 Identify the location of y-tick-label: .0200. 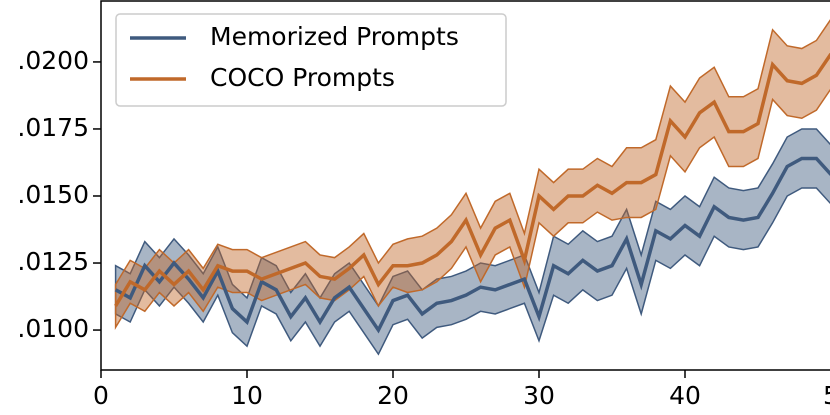
(53, 60).